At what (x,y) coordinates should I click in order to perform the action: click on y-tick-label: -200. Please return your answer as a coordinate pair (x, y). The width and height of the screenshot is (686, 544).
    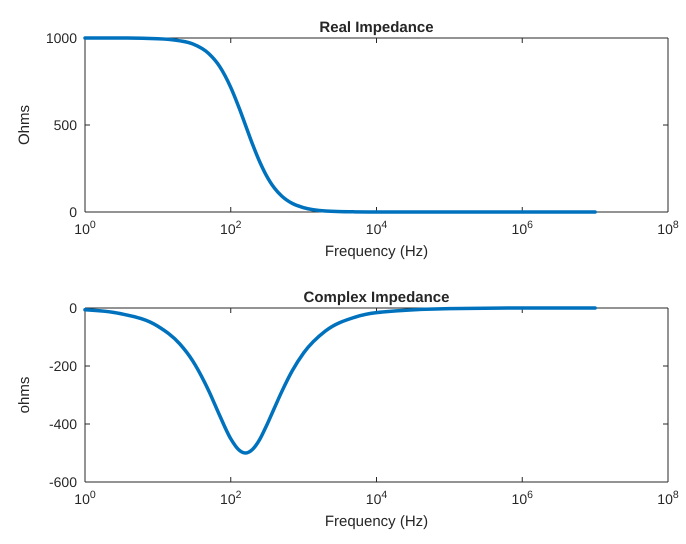
    Looking at the image, I should click on (63, 366).